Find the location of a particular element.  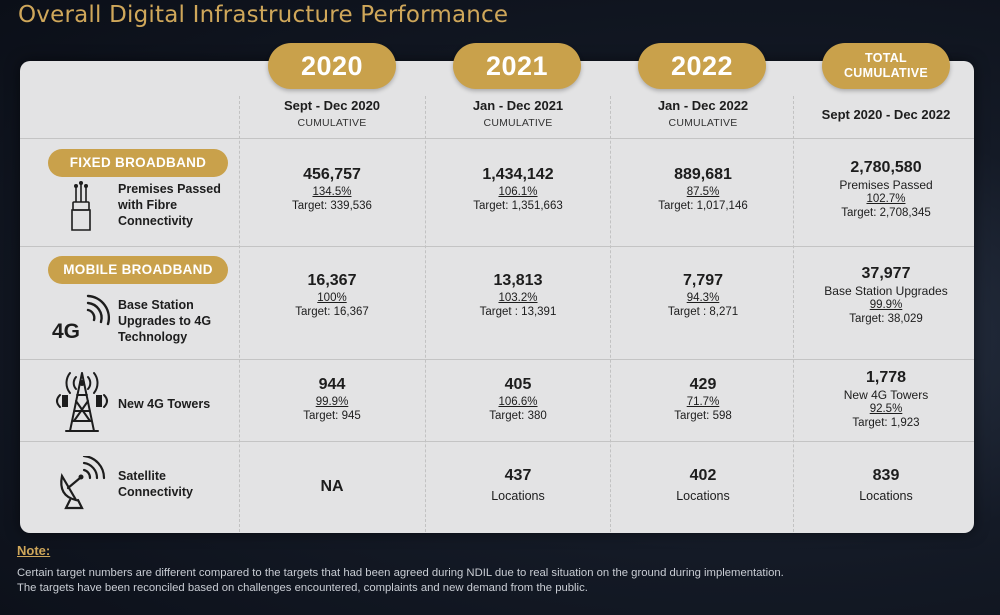

towers-2020-cell: 944 99.9% Target: 945 is located at coordinates (332, 399).